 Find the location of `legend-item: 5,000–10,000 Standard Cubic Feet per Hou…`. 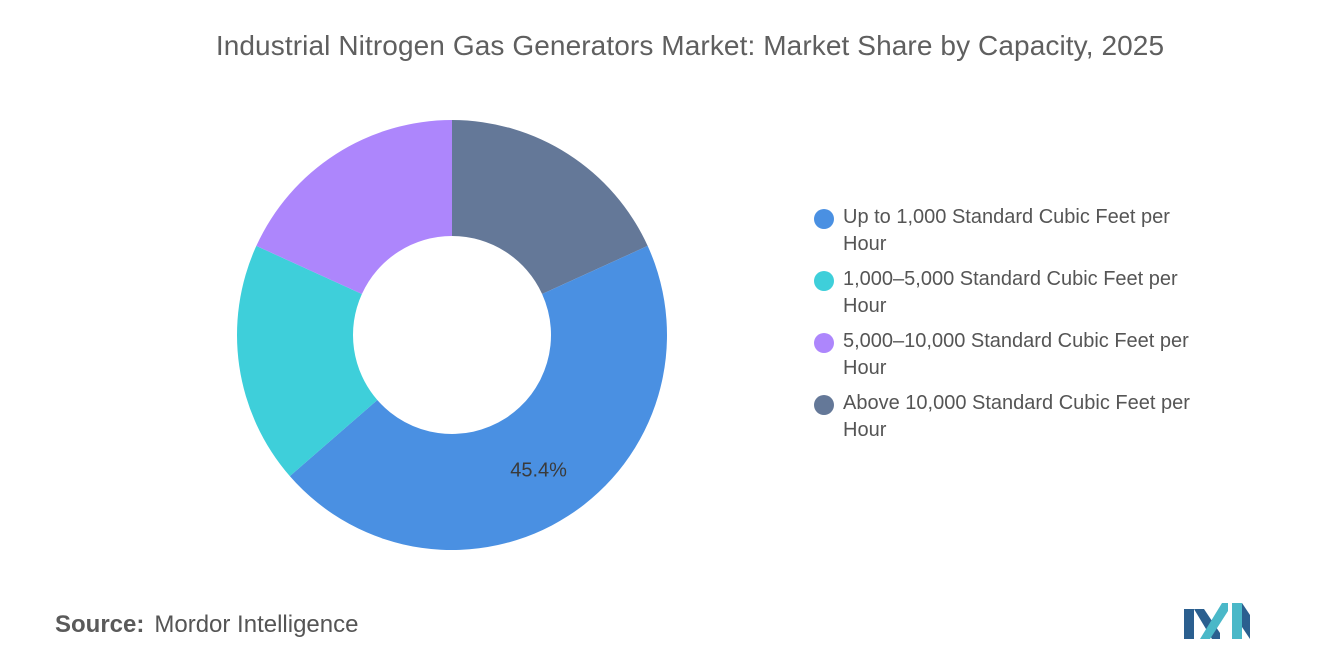

legend-item: 5,000–10,000 Standard Cubic Feet per Hou… is located at coordinates (1029, 355).